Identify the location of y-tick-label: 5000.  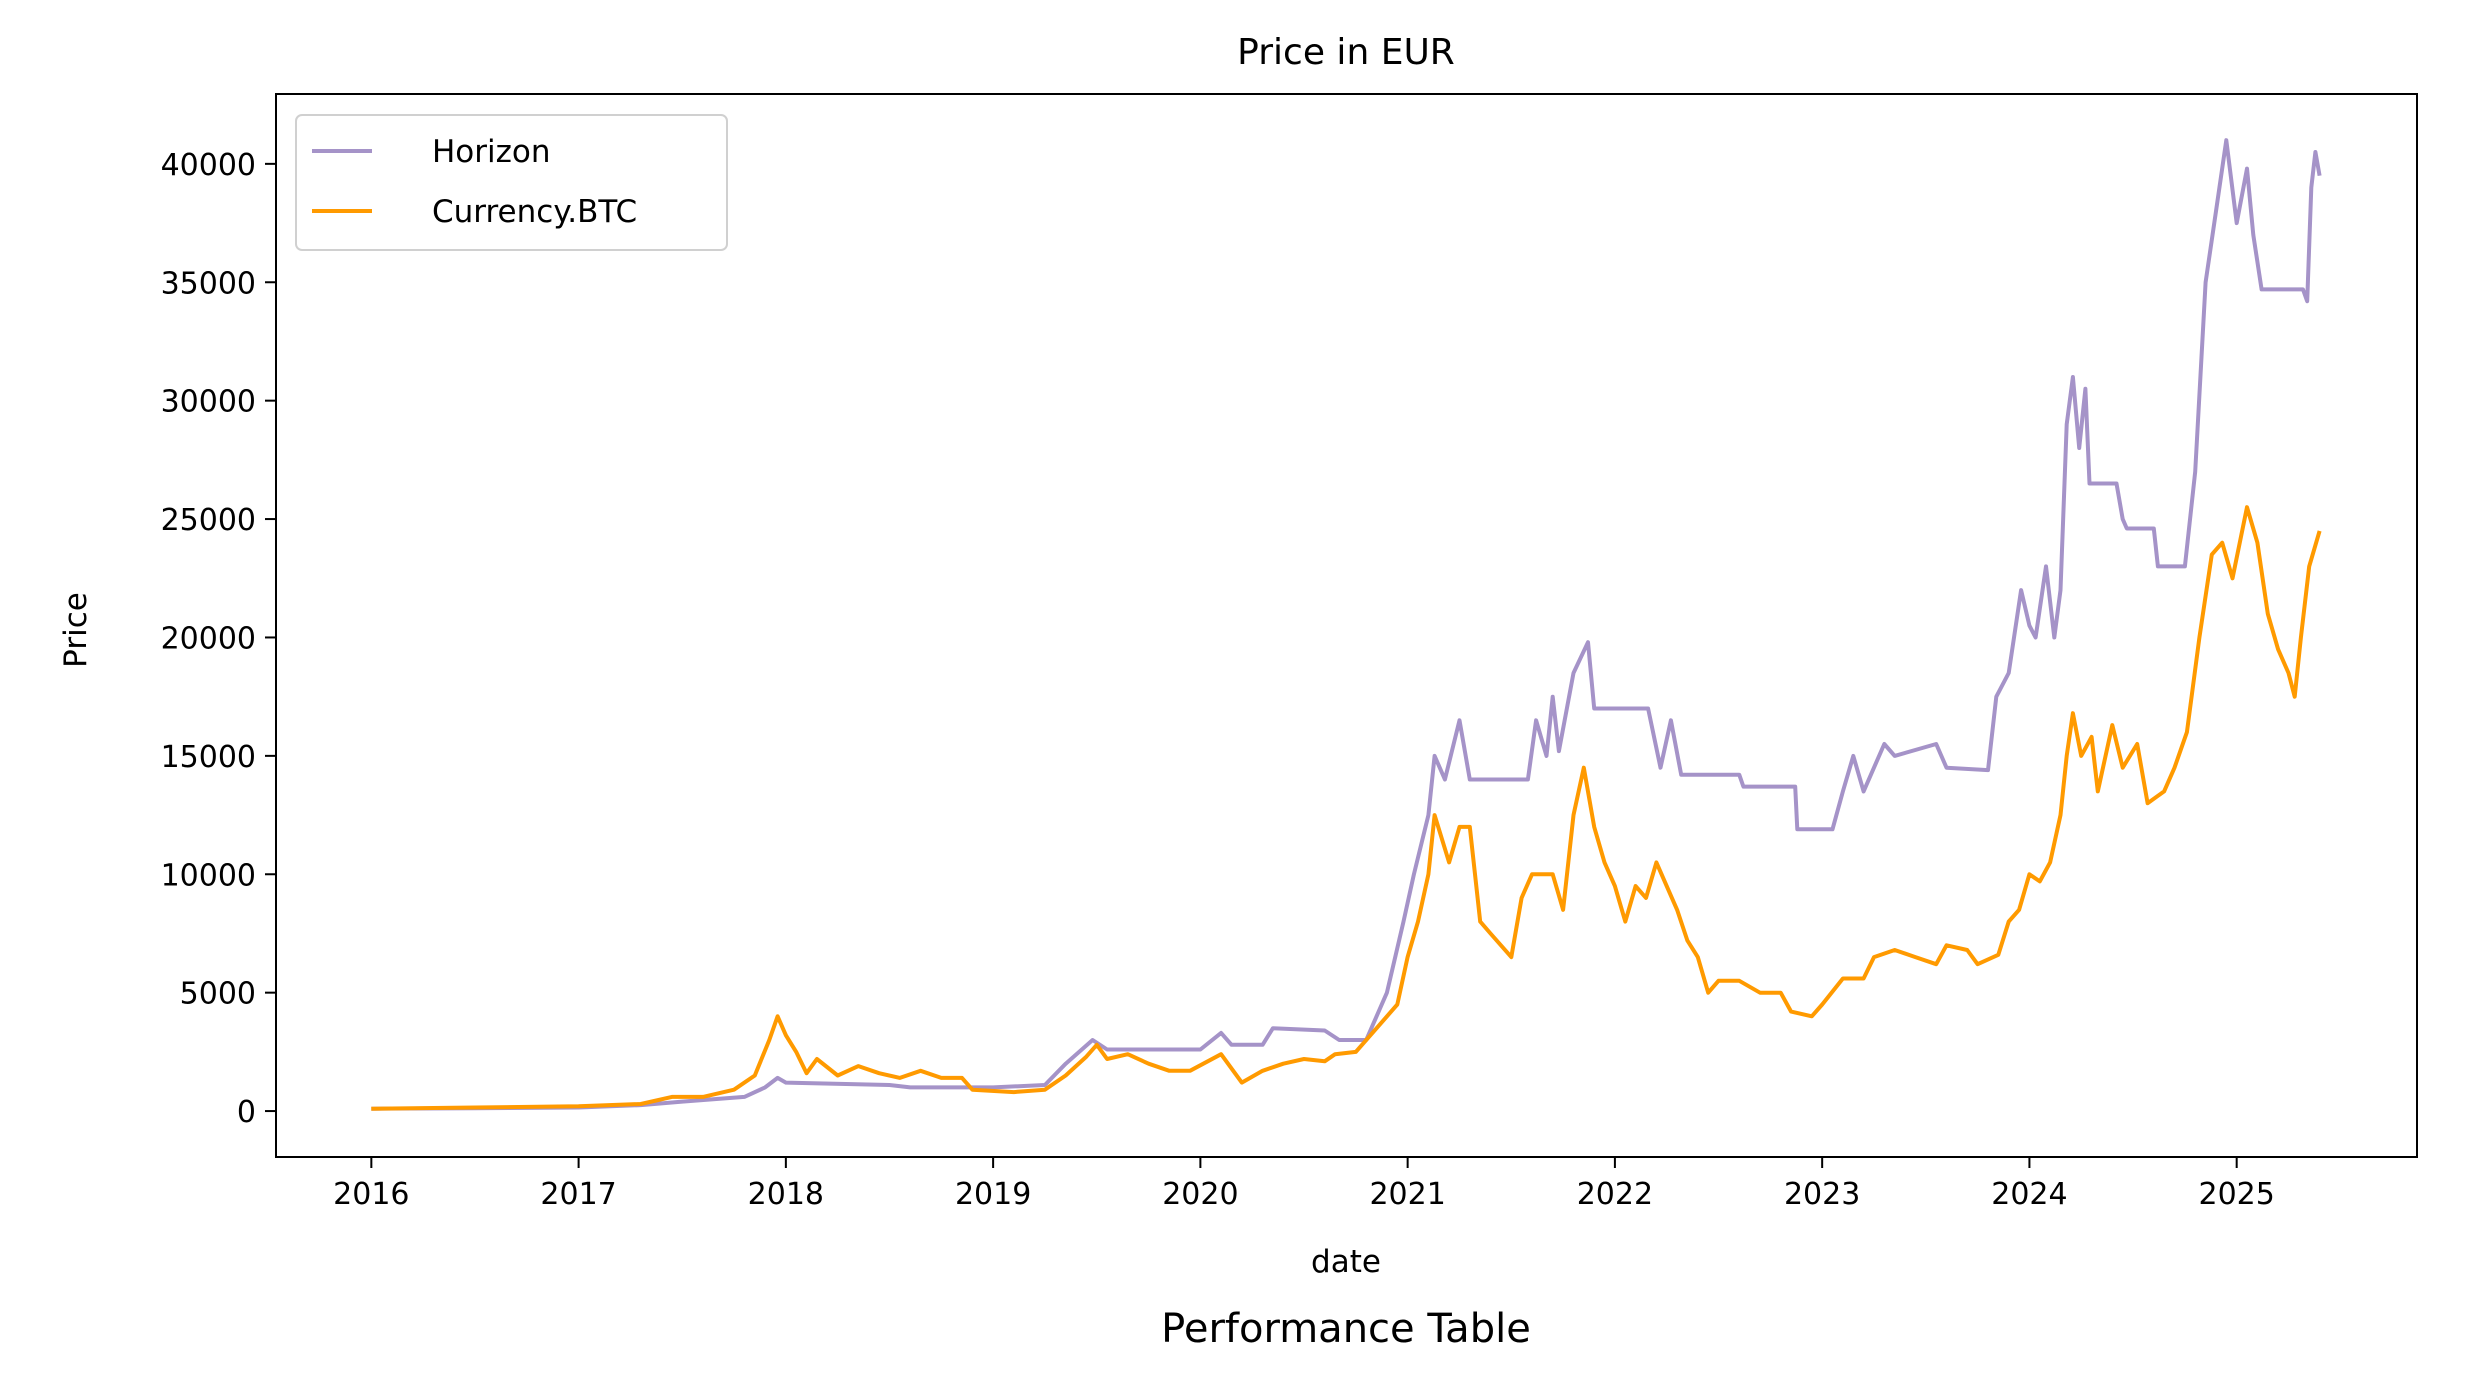
(218, 994).